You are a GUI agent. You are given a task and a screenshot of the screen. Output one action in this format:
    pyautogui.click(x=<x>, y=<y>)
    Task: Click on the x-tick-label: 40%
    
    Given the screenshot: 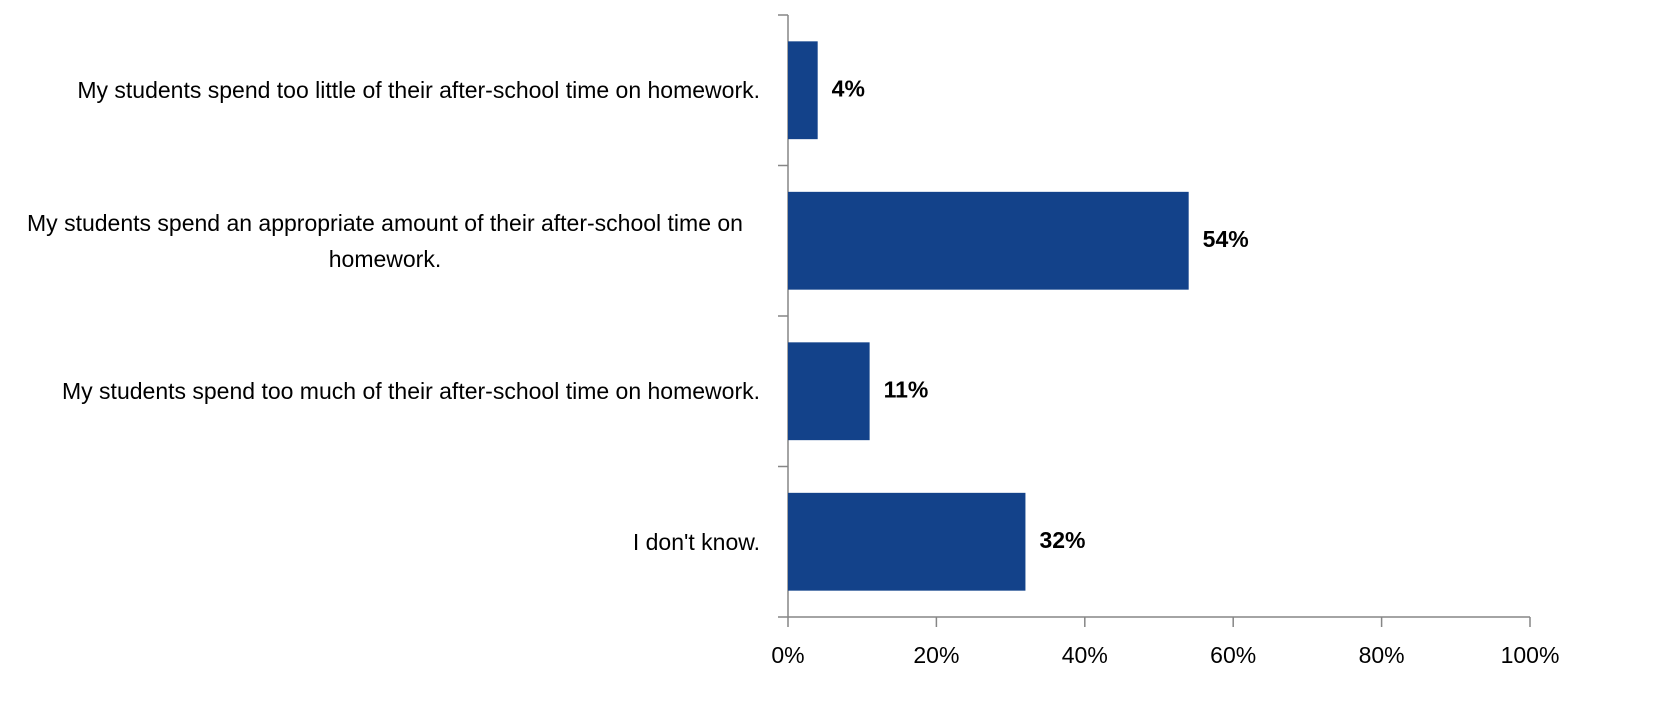 What is the action you would take?
    pyautogui.click(x=1085, y=655)
    